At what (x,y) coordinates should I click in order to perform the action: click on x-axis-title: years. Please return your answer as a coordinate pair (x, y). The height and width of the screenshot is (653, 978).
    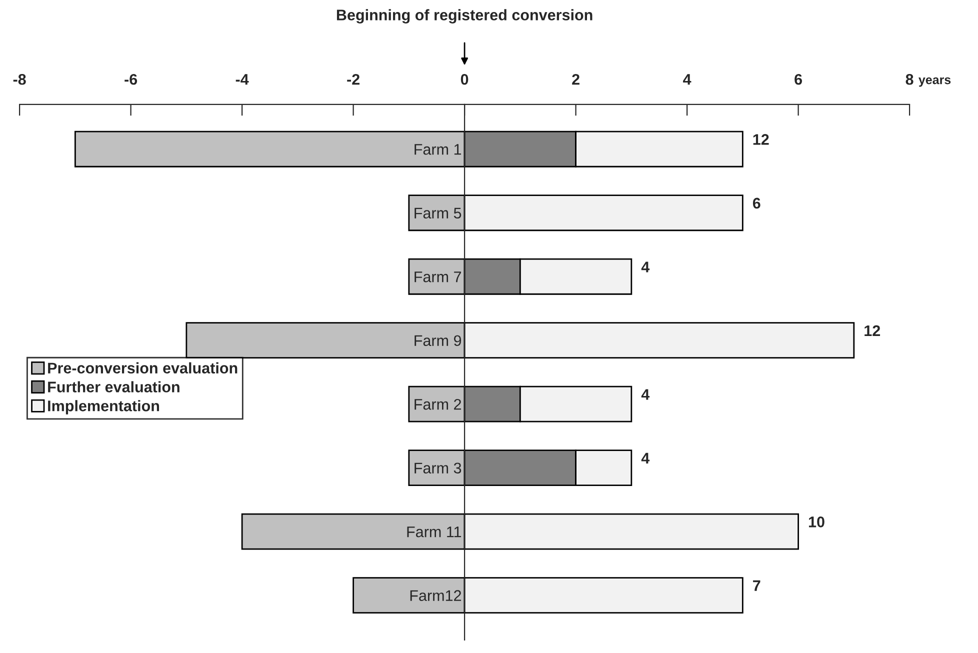
    Looking at the image, I should click on (934, 82).